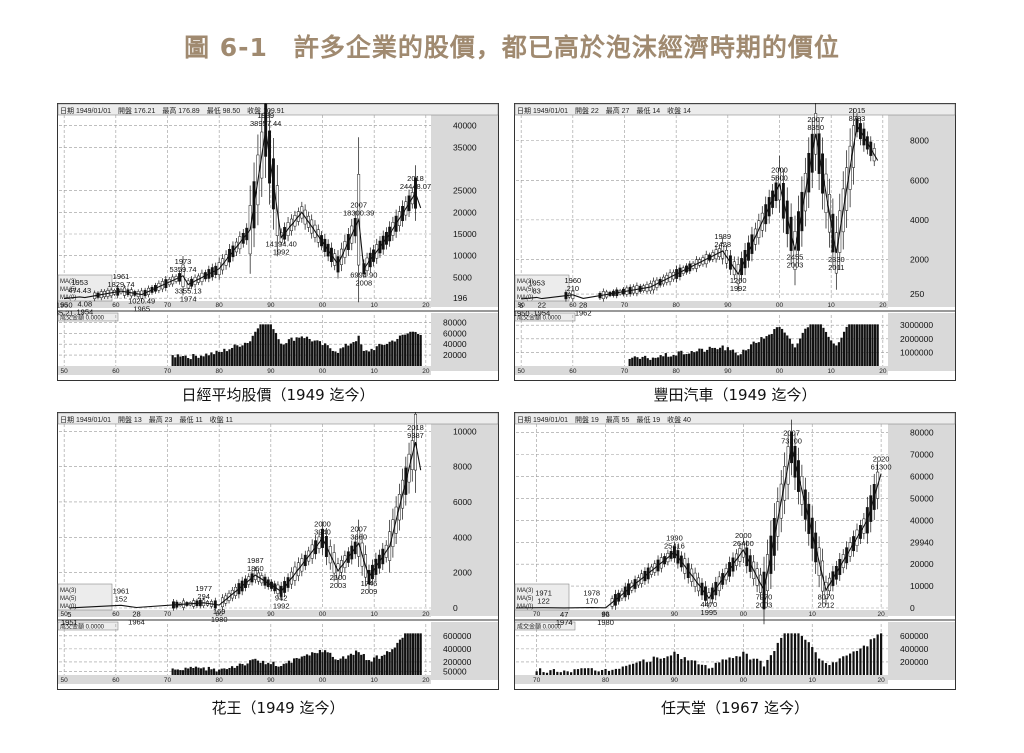  I want to click on annotation-label: 1951, so click(69, 622).